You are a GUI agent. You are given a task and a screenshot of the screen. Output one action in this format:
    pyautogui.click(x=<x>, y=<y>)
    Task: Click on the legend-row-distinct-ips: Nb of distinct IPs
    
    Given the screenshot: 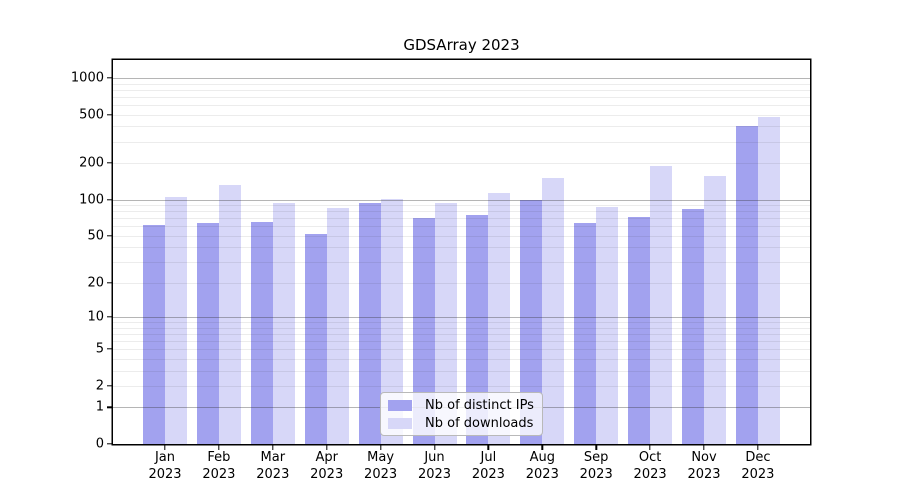 What is the action you would take?
    pyautogui.click(x=461, y=405)
    